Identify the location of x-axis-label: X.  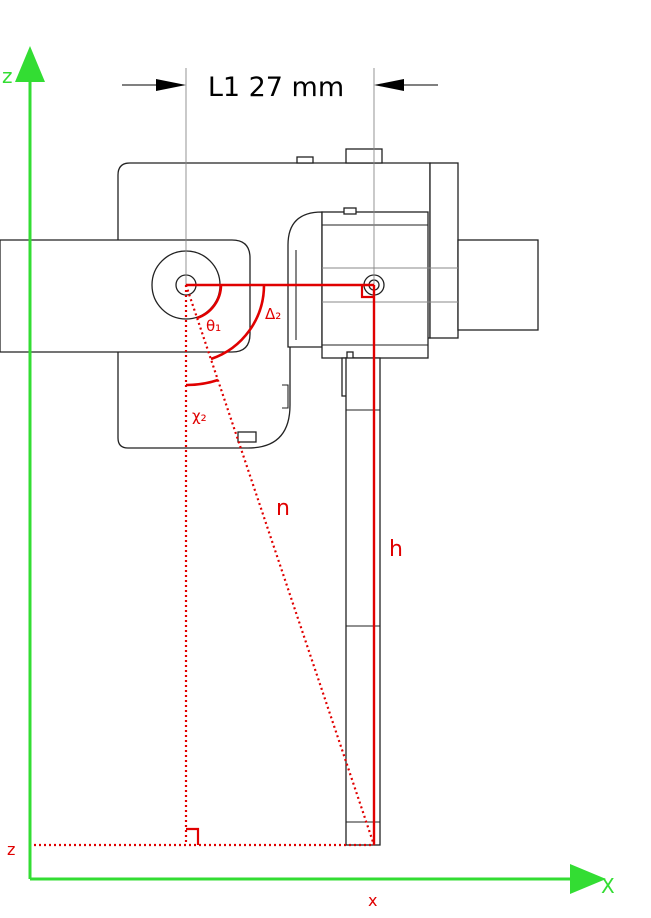
(608, 886).